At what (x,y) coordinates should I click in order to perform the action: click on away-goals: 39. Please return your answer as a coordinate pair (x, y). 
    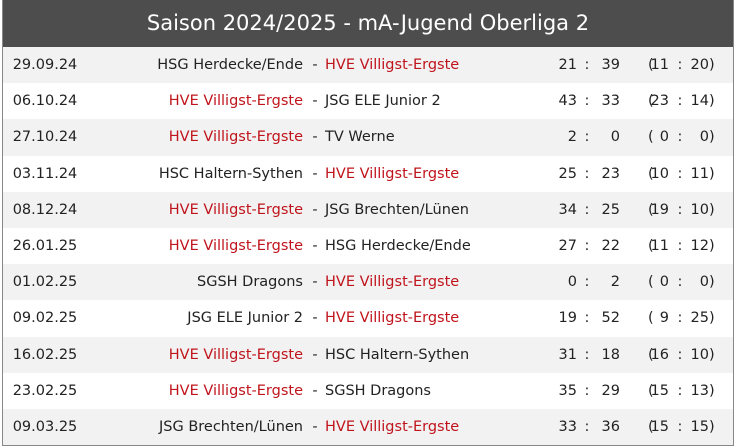
    Looking at the image, I should click on (610, 65).